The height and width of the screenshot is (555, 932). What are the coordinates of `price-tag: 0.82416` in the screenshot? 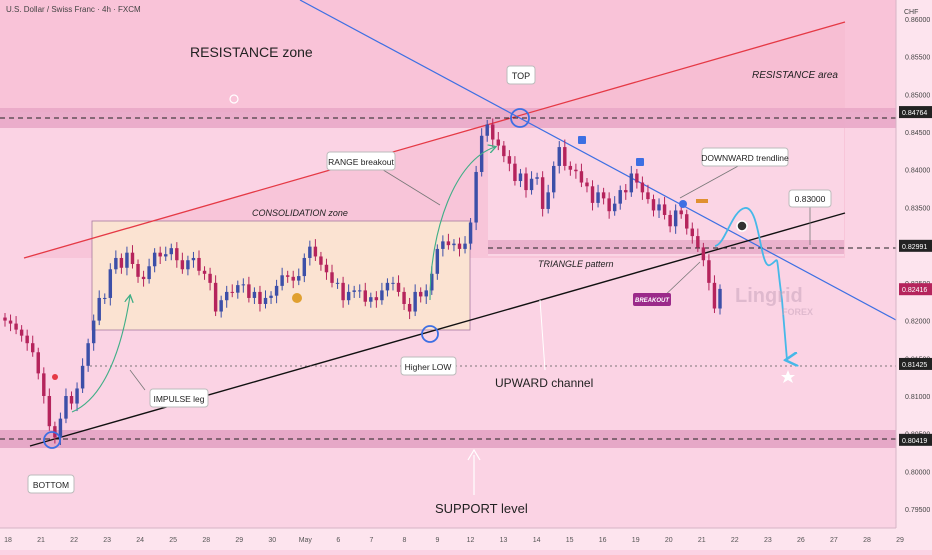 It's located at (914, 290).